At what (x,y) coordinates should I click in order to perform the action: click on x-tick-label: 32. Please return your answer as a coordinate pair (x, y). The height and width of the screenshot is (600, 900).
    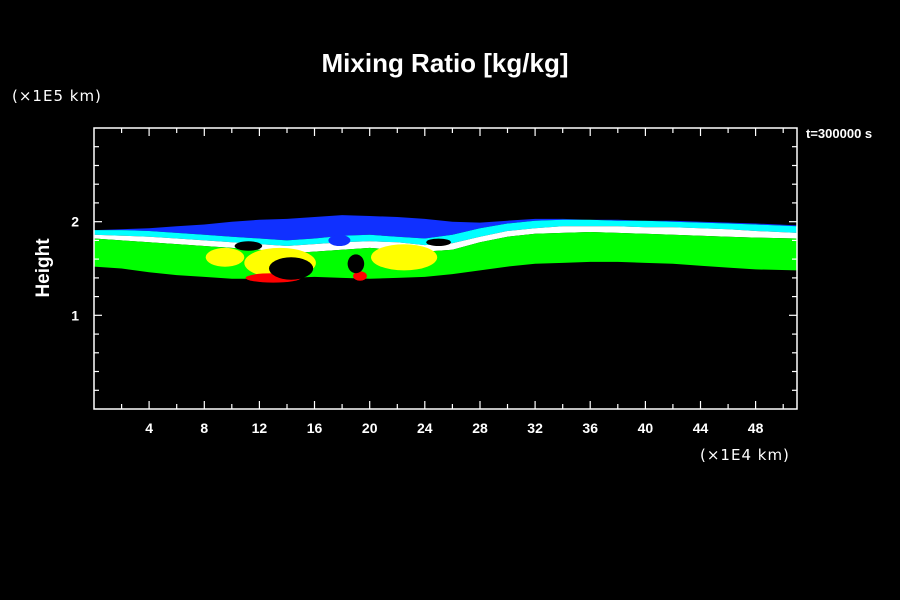
    Looking at the image, I should click on (535, 428).